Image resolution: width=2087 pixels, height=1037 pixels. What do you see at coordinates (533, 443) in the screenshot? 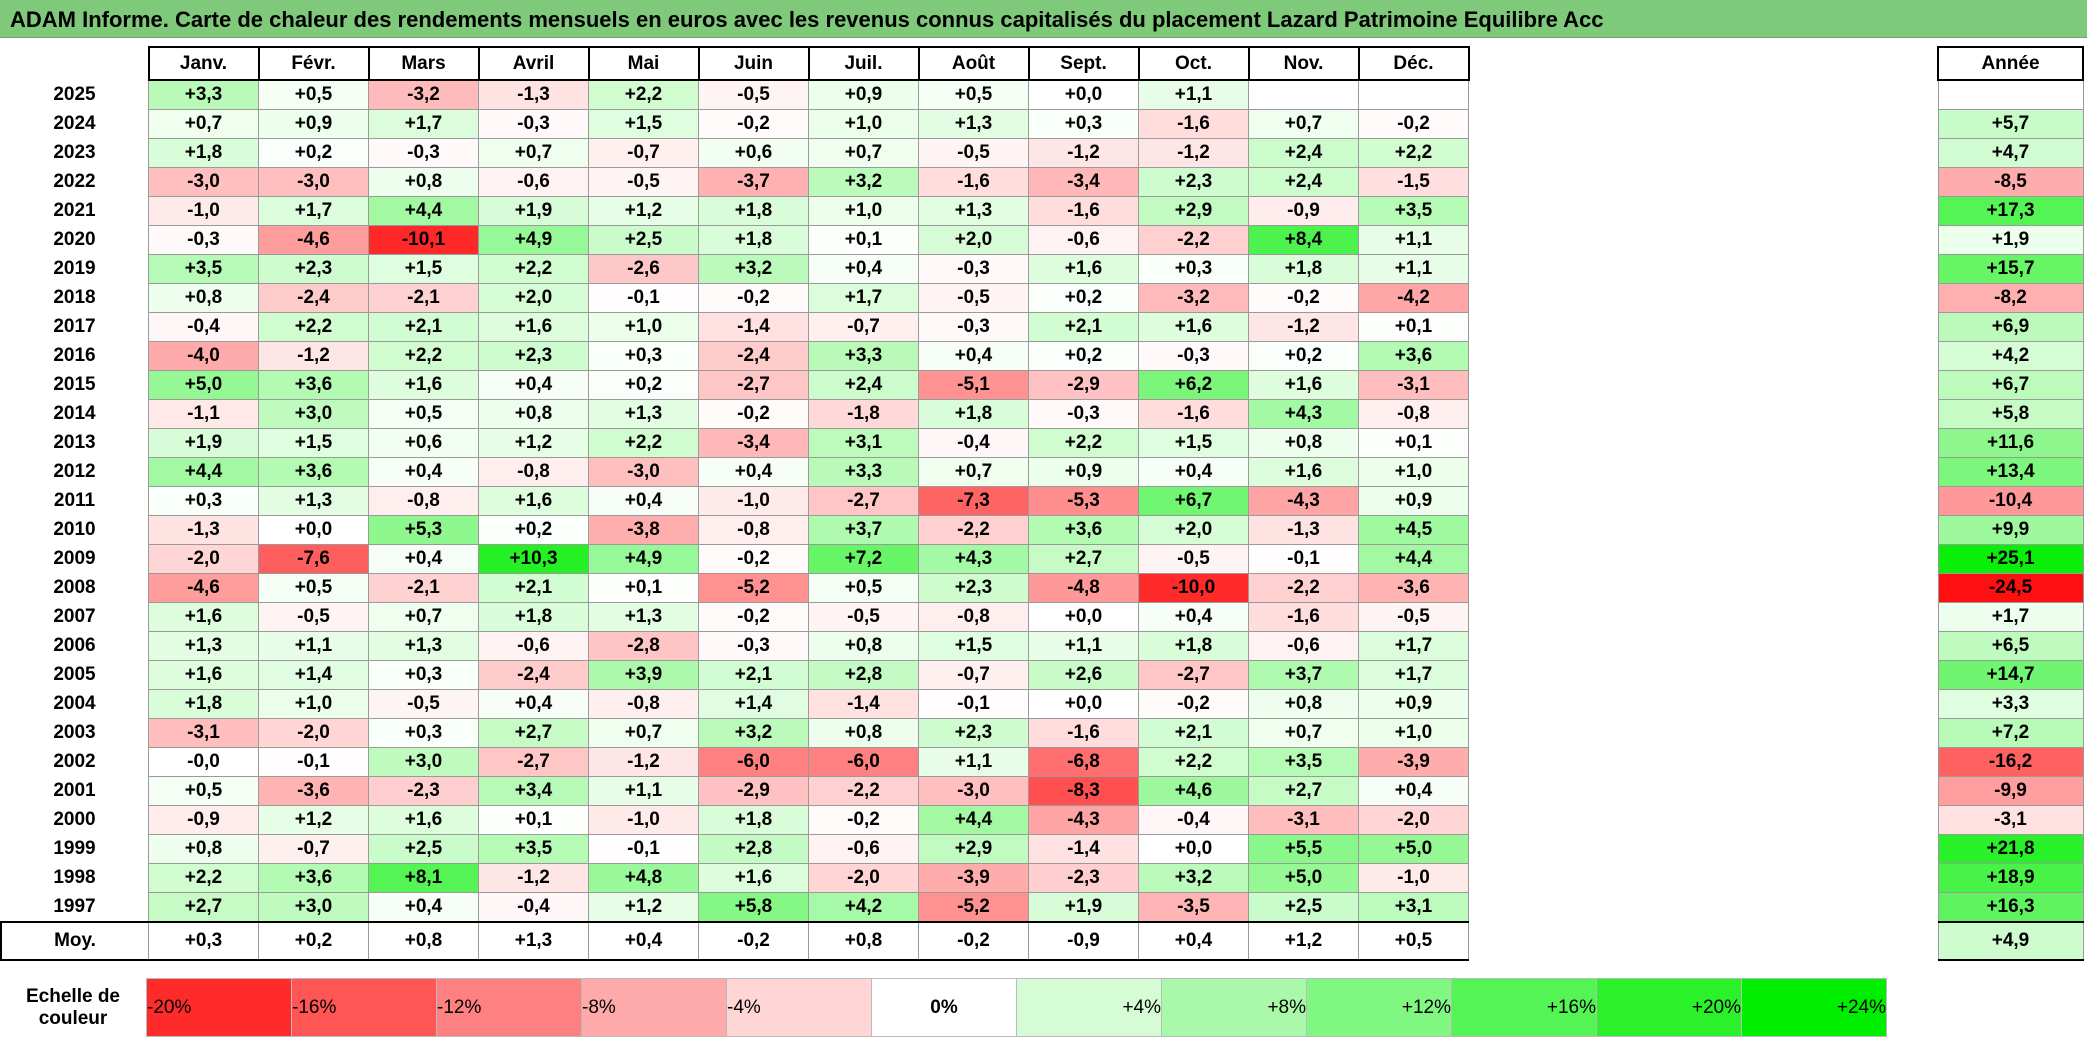
I see `heatmap-cell: +1,2` at bounding box center [533, 443].